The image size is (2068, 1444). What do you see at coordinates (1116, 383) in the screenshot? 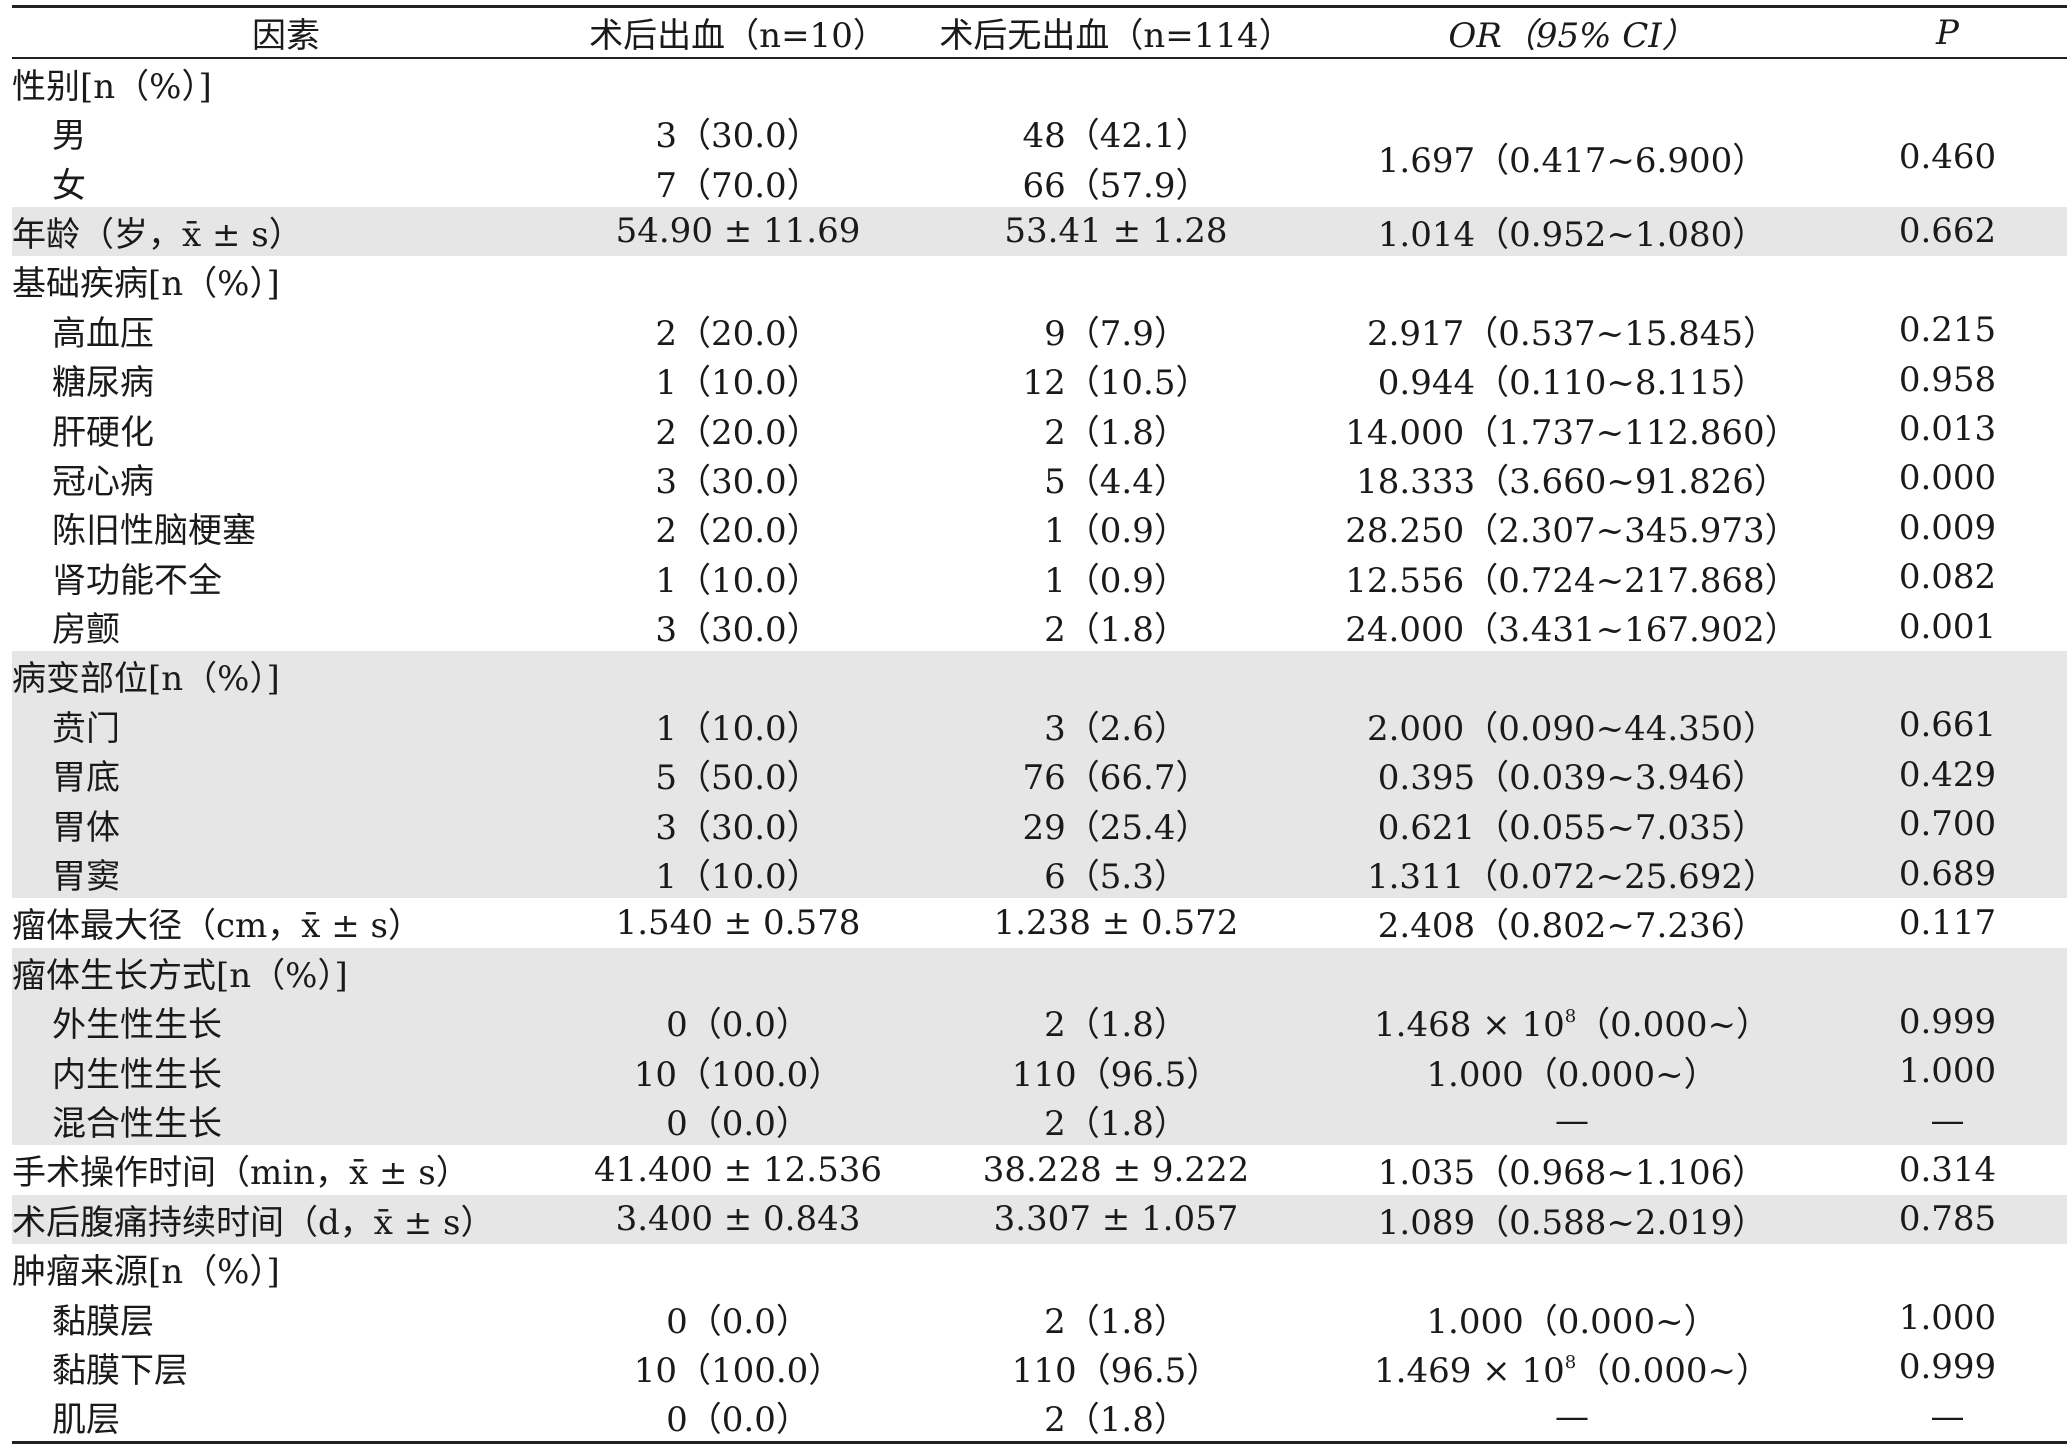
I see `cell-no-bleeding: 12（10.5）` at bounding box center [1116, 383].